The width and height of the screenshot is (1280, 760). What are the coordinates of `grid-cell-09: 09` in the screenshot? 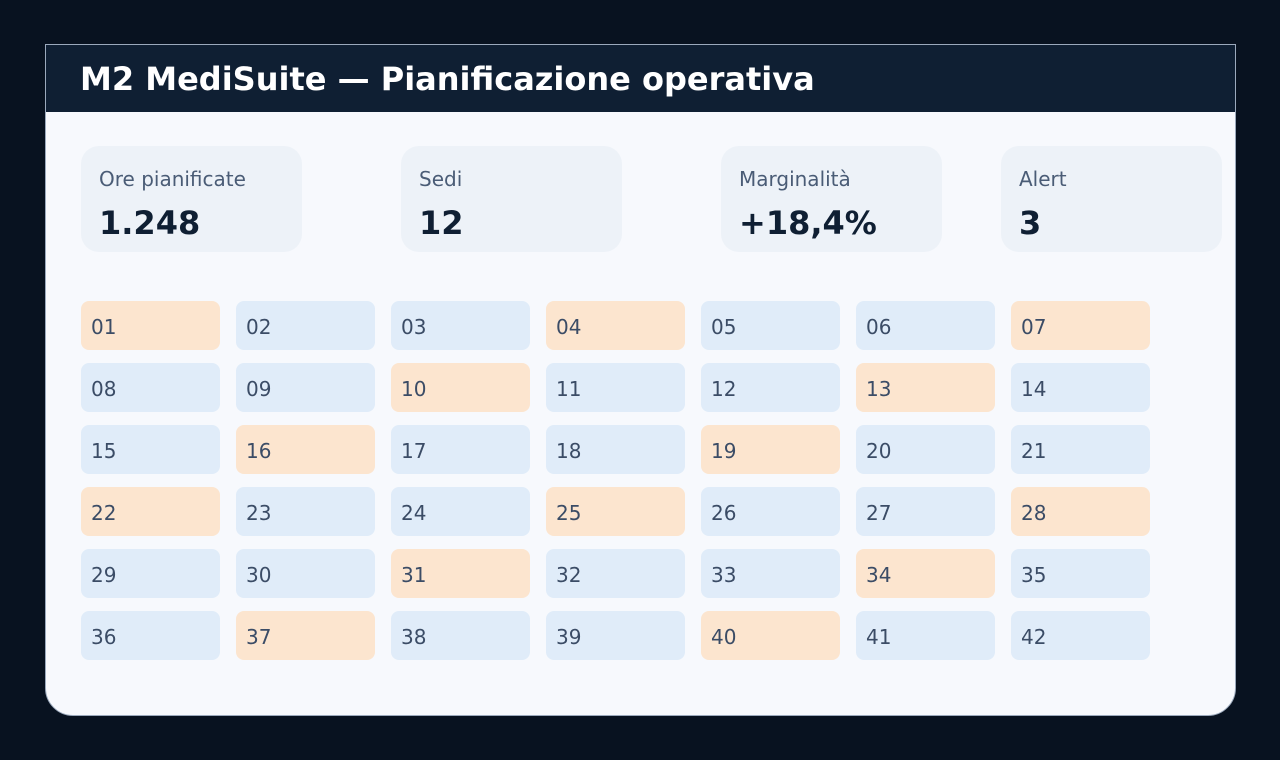 It's located at (305, 387).